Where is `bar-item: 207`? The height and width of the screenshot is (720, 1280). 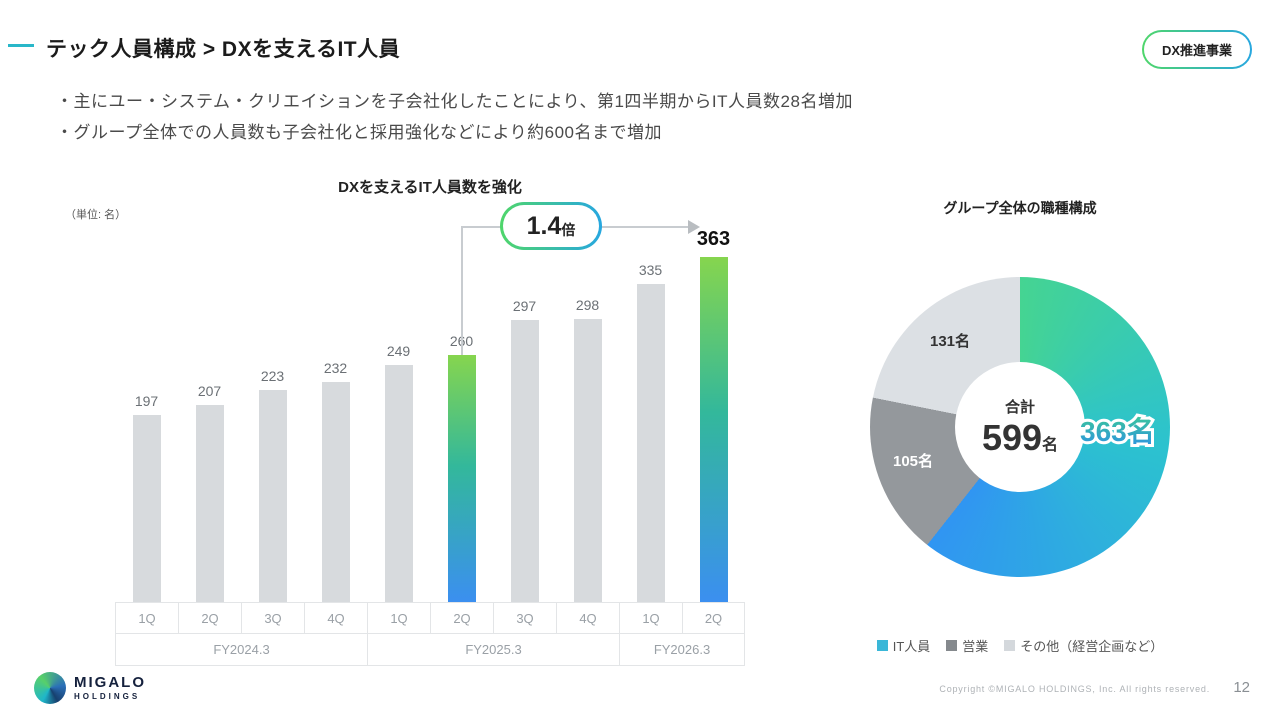 bar-item: 207 is located at coordinates (209, 492).